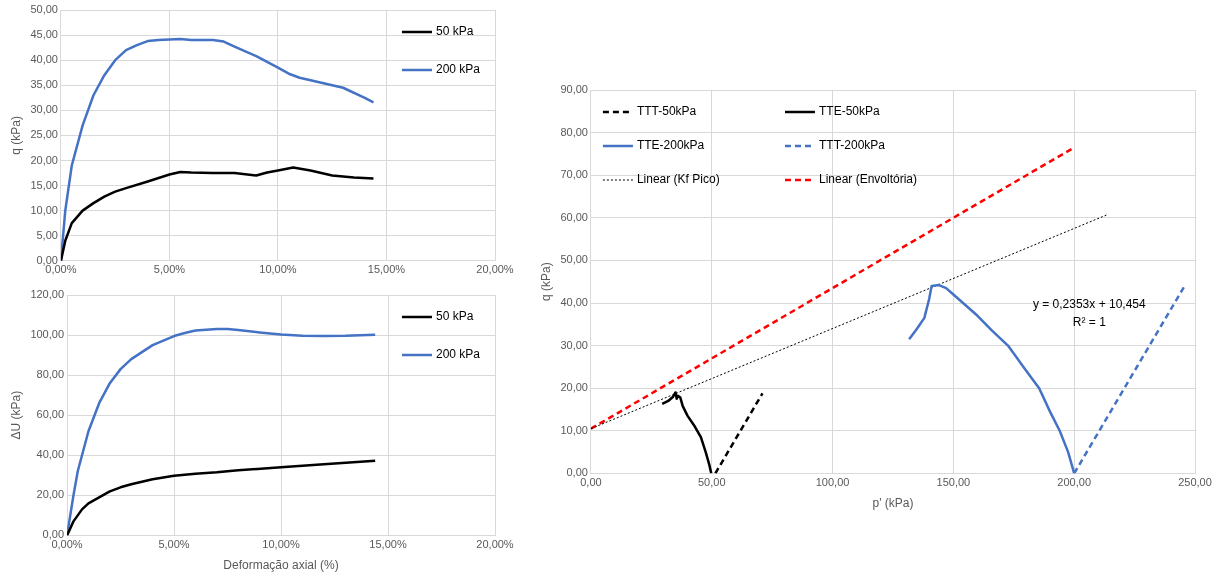 Image resolution: width=1228 pixels, height=582 pixels. I want to click on x-tick-label: 150,00, so click(953, 482).